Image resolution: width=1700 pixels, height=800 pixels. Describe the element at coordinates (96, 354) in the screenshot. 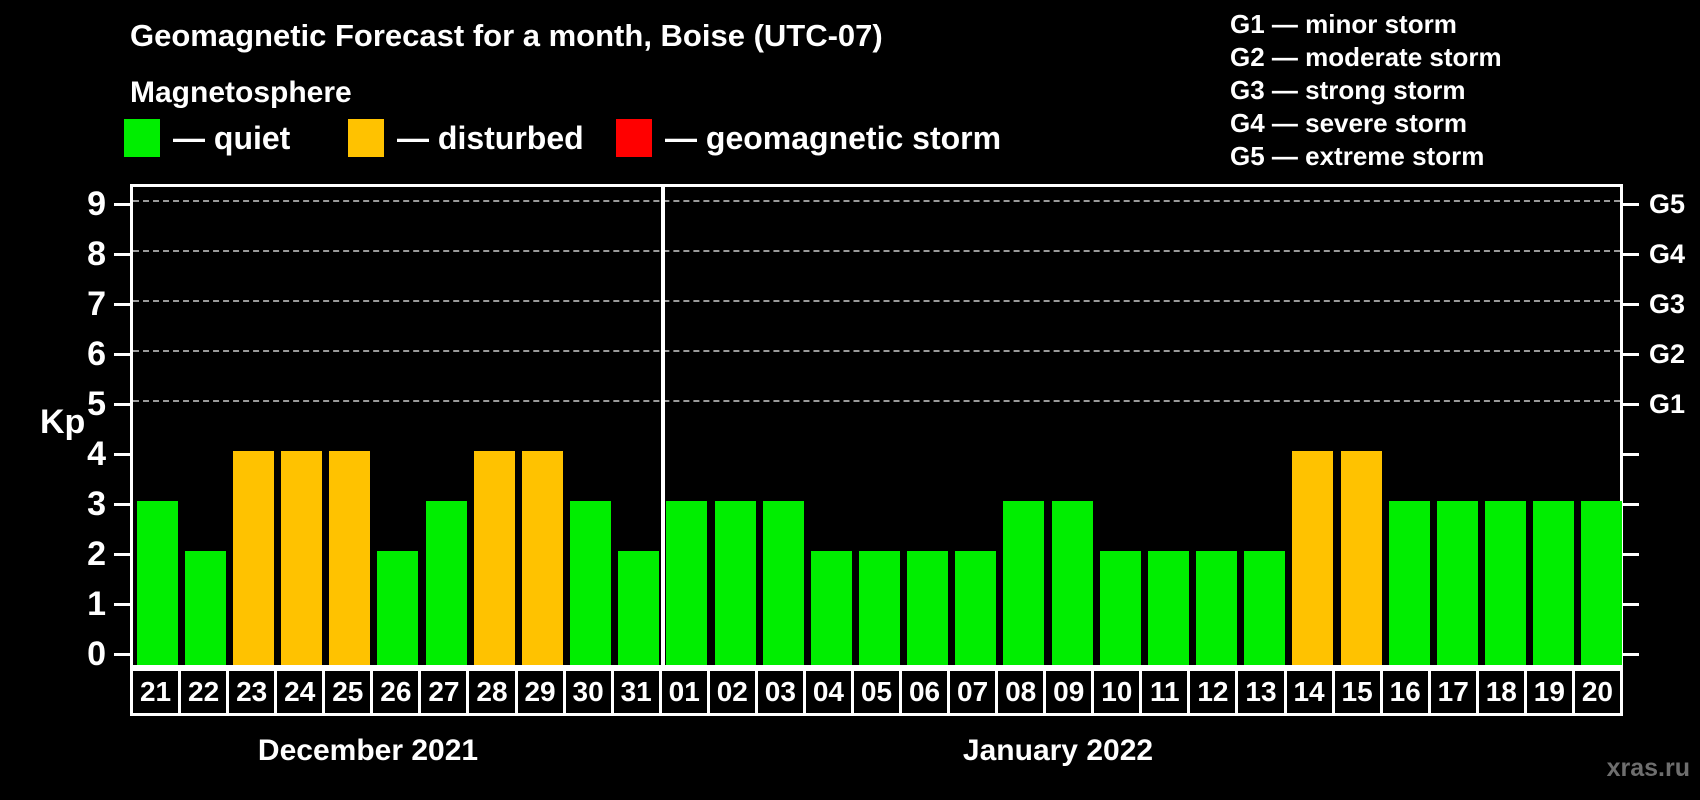

I see `y-tick-label-6: 6` at that location.